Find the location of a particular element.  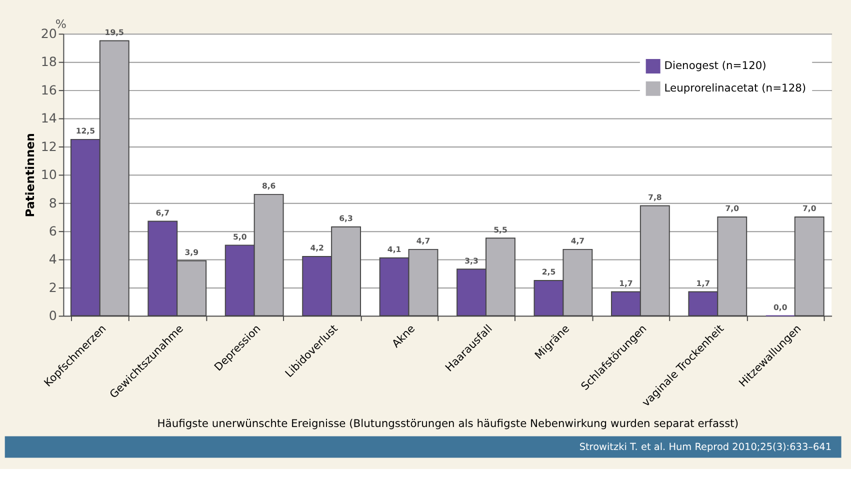

data-label: 2,5 is located at coordinates (549, 272).